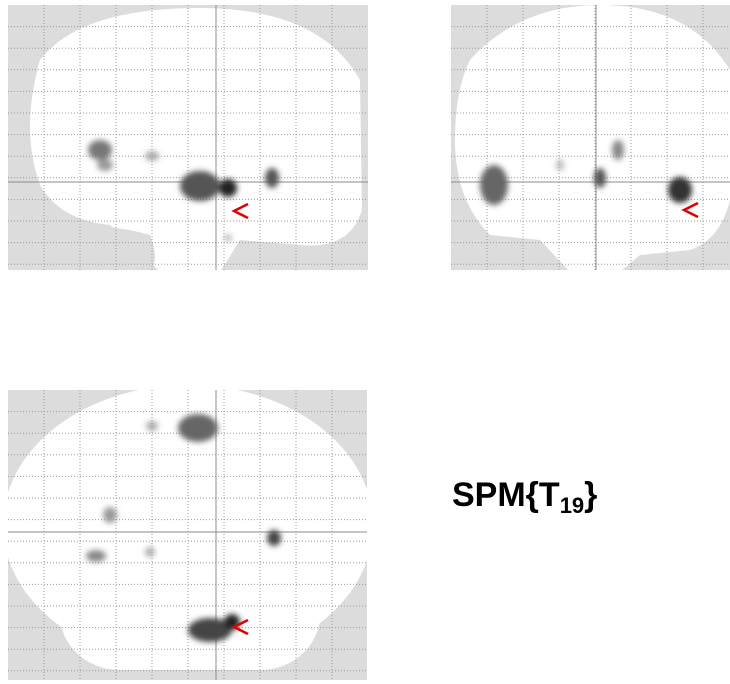 Image resolution: width=730 pixels, height=684 pixels. I want to click on grid, so click(590, 137).